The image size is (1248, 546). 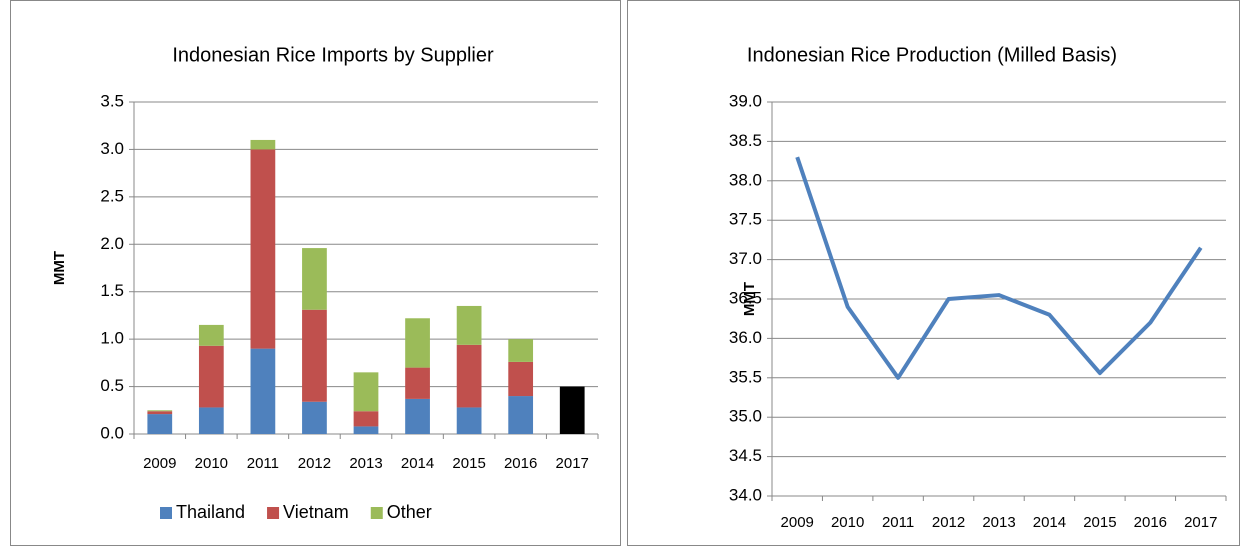 What do you see at coordinates (745, 416) in the screenshot?
I see `y-tick-label: 35.0` at bounding box center [745, 416].